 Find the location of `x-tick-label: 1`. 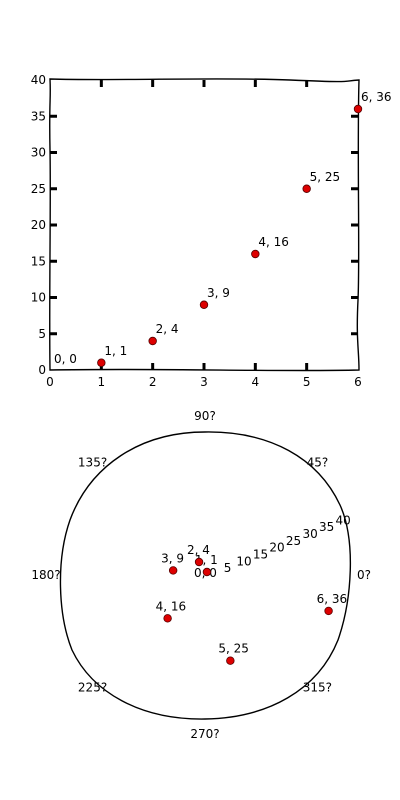

x-tick-label: 1 is located at coordinates (102, 382).